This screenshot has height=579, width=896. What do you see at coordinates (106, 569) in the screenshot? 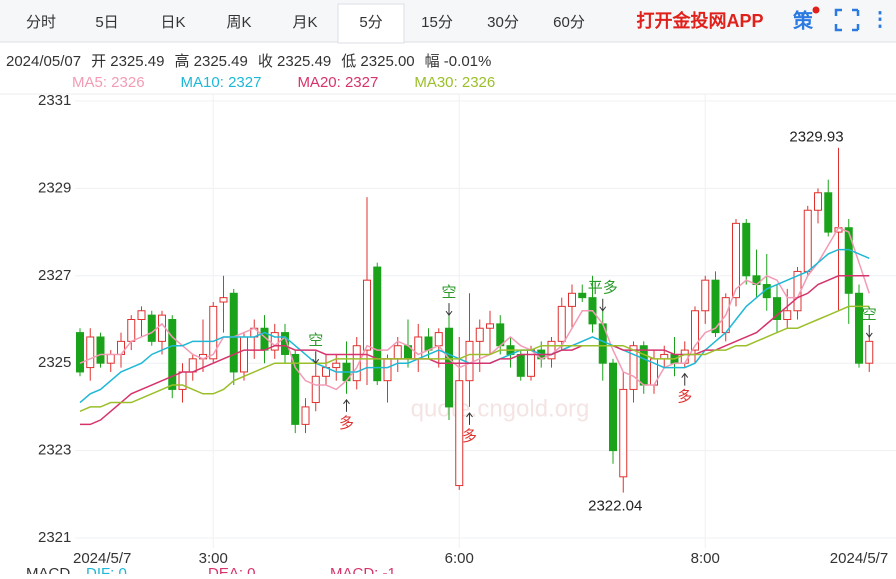
I see `macd-label: DIF: 0` at bounding box center [106, 569].